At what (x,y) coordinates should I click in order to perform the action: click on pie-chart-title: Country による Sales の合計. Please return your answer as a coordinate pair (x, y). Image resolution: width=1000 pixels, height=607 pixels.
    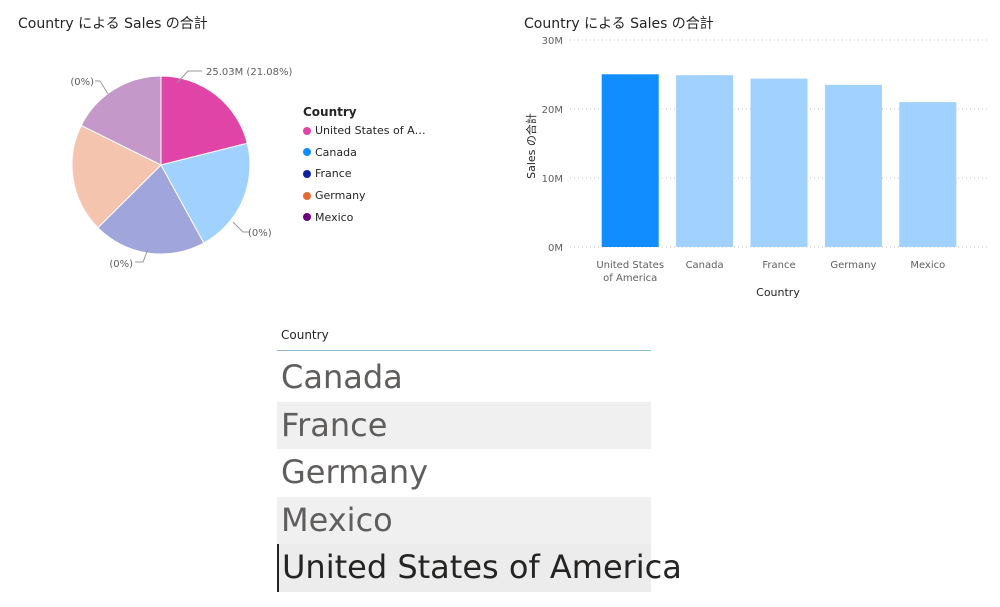
    Looking at the image, I should click on (113, 24).